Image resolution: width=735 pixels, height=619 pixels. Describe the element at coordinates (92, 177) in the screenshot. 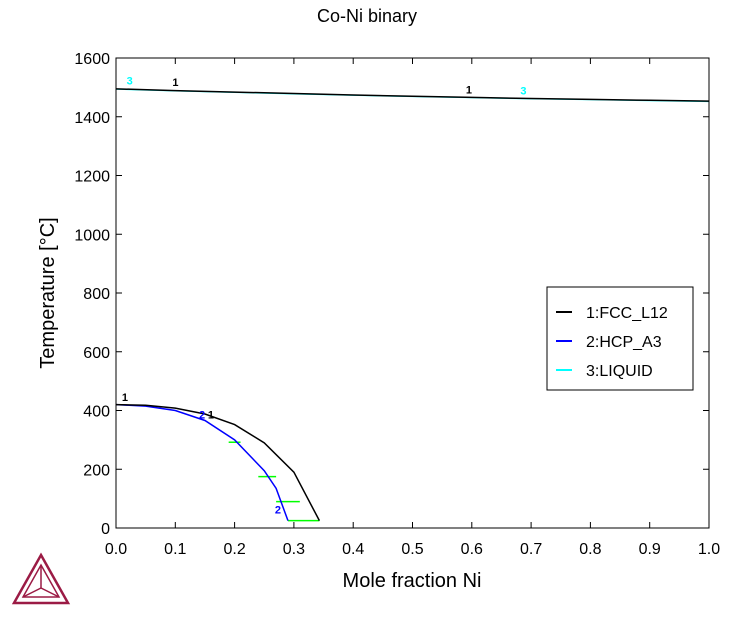

I see `y-tick-label-6: 1200` at that location.